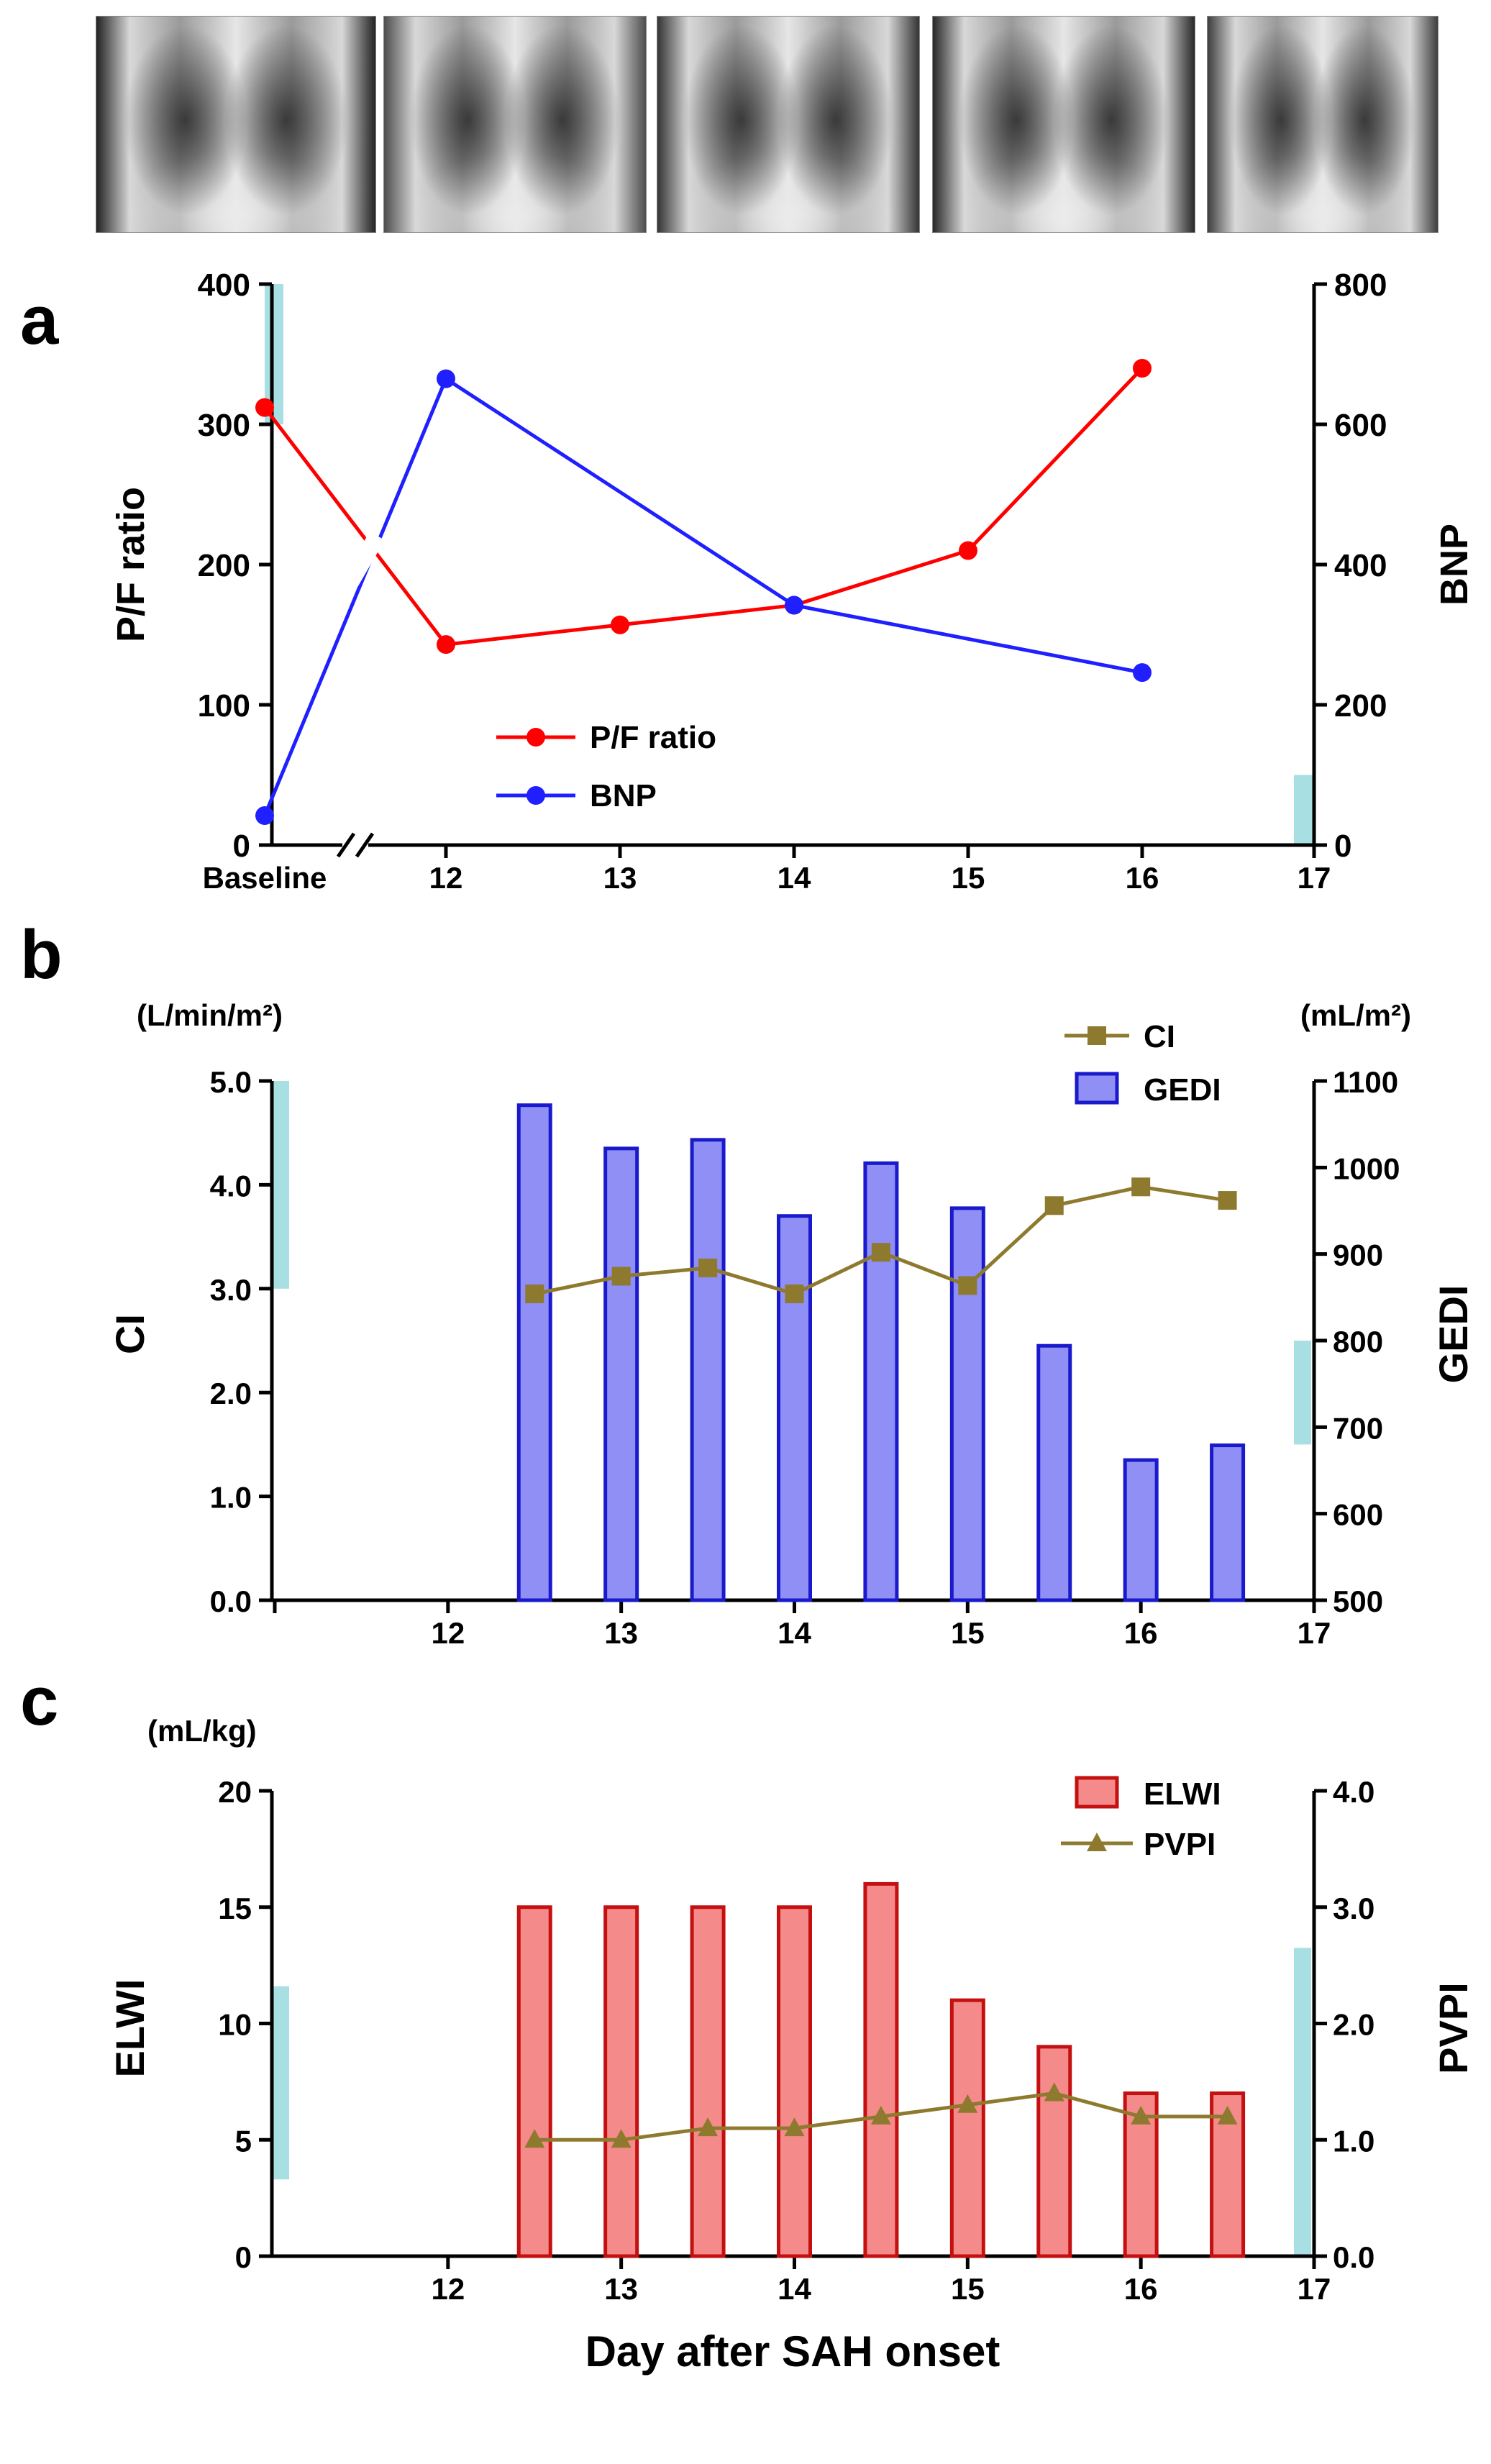 Image resolution: width=1491 pixels, height=2464 pixels. I want to click on y-tick-label-right: 700, so click(1358, 1428).